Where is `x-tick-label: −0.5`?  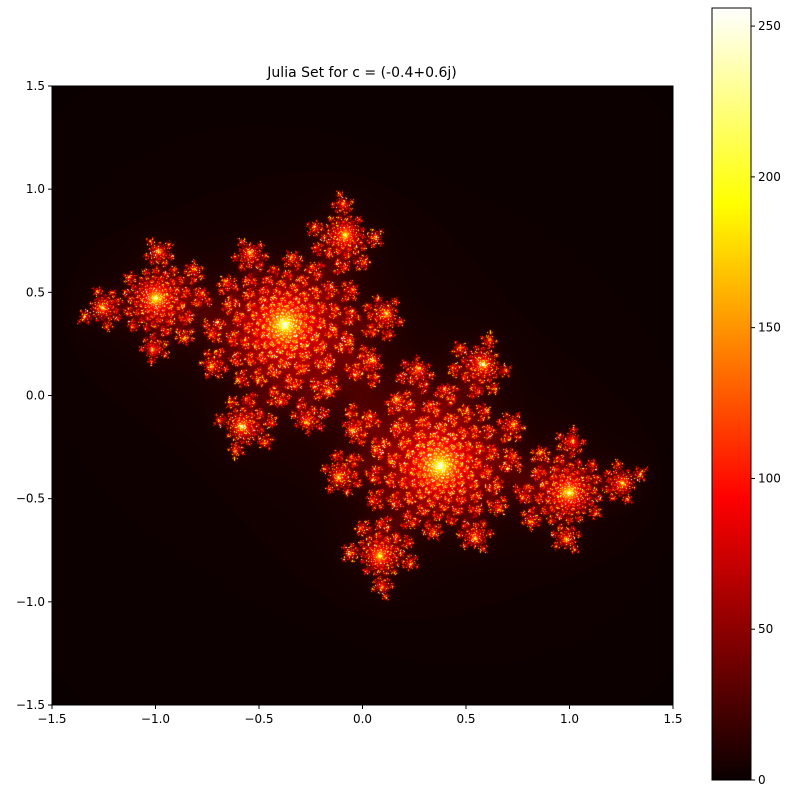 x-tick-label: −0.5 is located at coordinates (258, 719).